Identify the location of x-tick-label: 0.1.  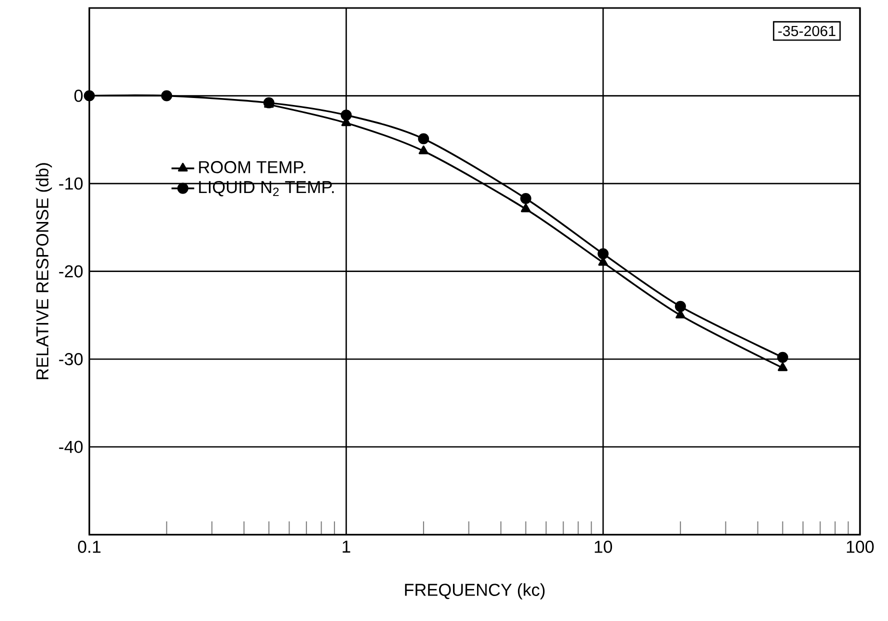
(89, 546).